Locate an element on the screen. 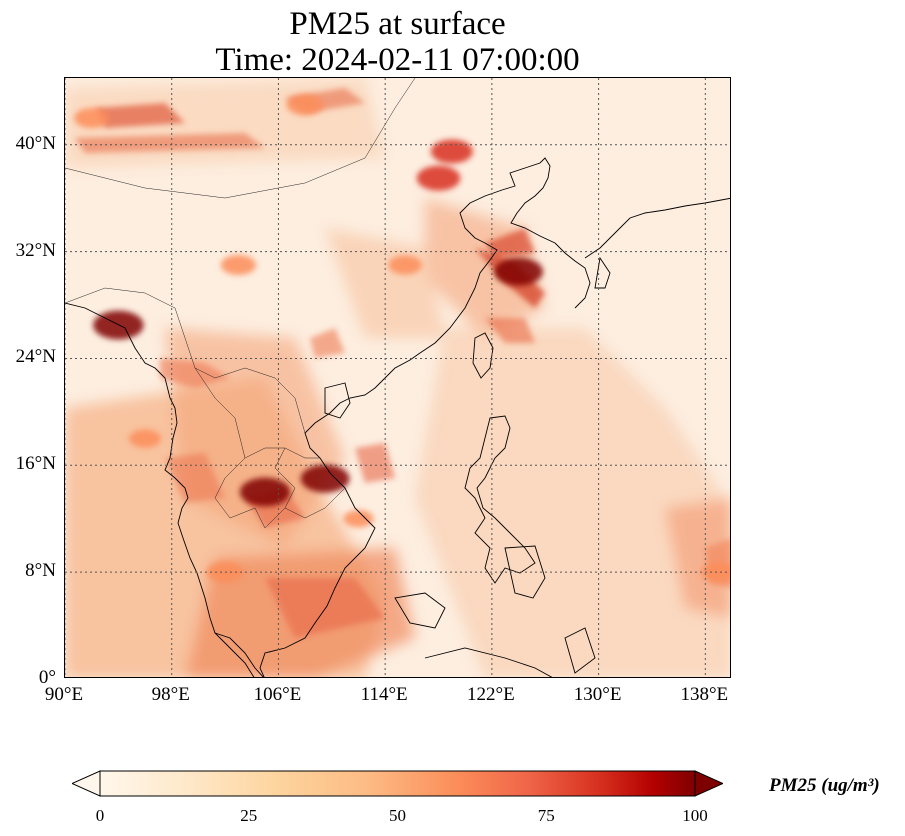 This screenshot has height=836, width=905. y-tick-label: 8°N is located at coordinates (40, 571).